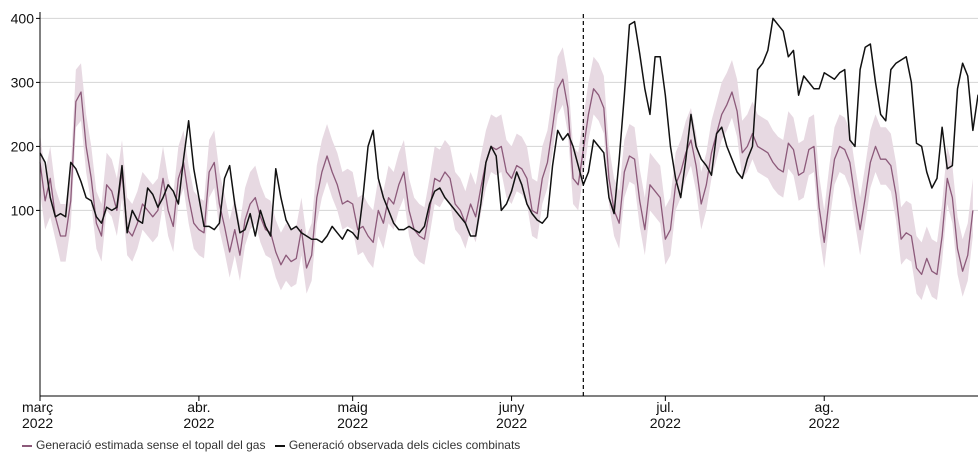  What do you see at coordinates (664, 407) in the screenshot?
I see `x-tick-label-month-4: jul.` at bounding box center [664, 407].